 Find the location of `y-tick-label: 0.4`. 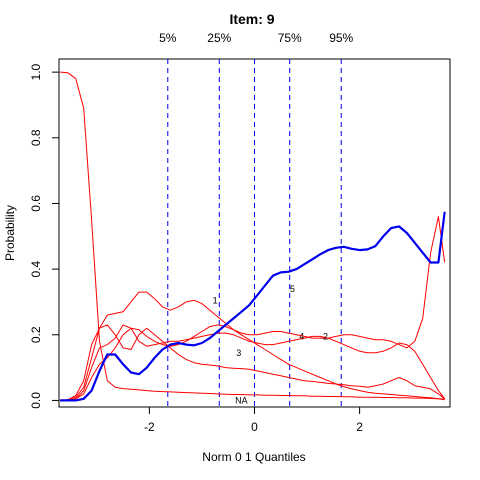

y-tick-label: 0.4 is located at coordinates (36, 268).